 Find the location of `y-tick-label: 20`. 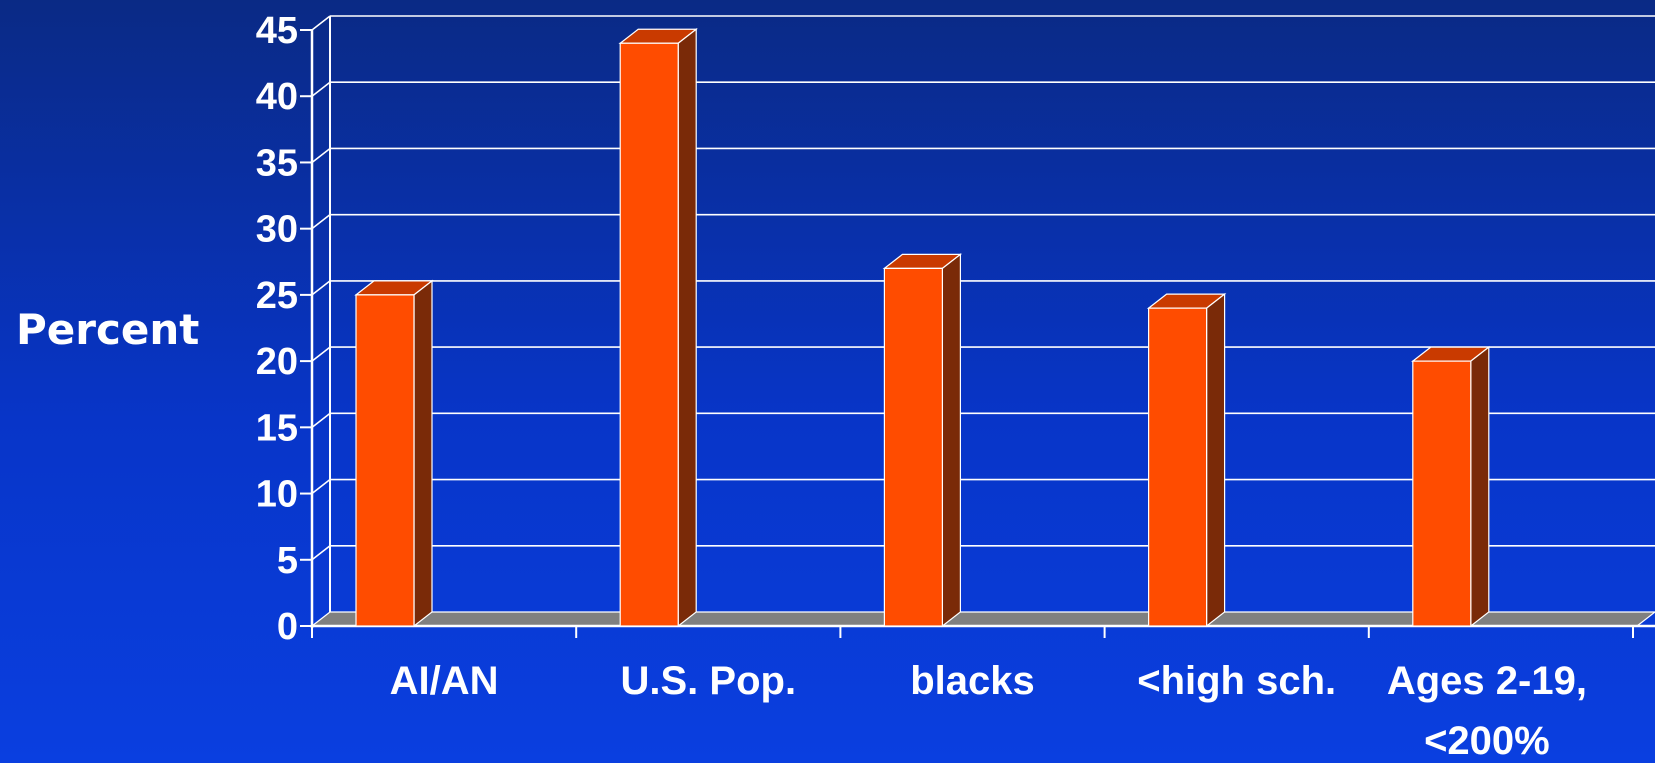

y-tick-label: 20 is located at coordinates (277, 362).